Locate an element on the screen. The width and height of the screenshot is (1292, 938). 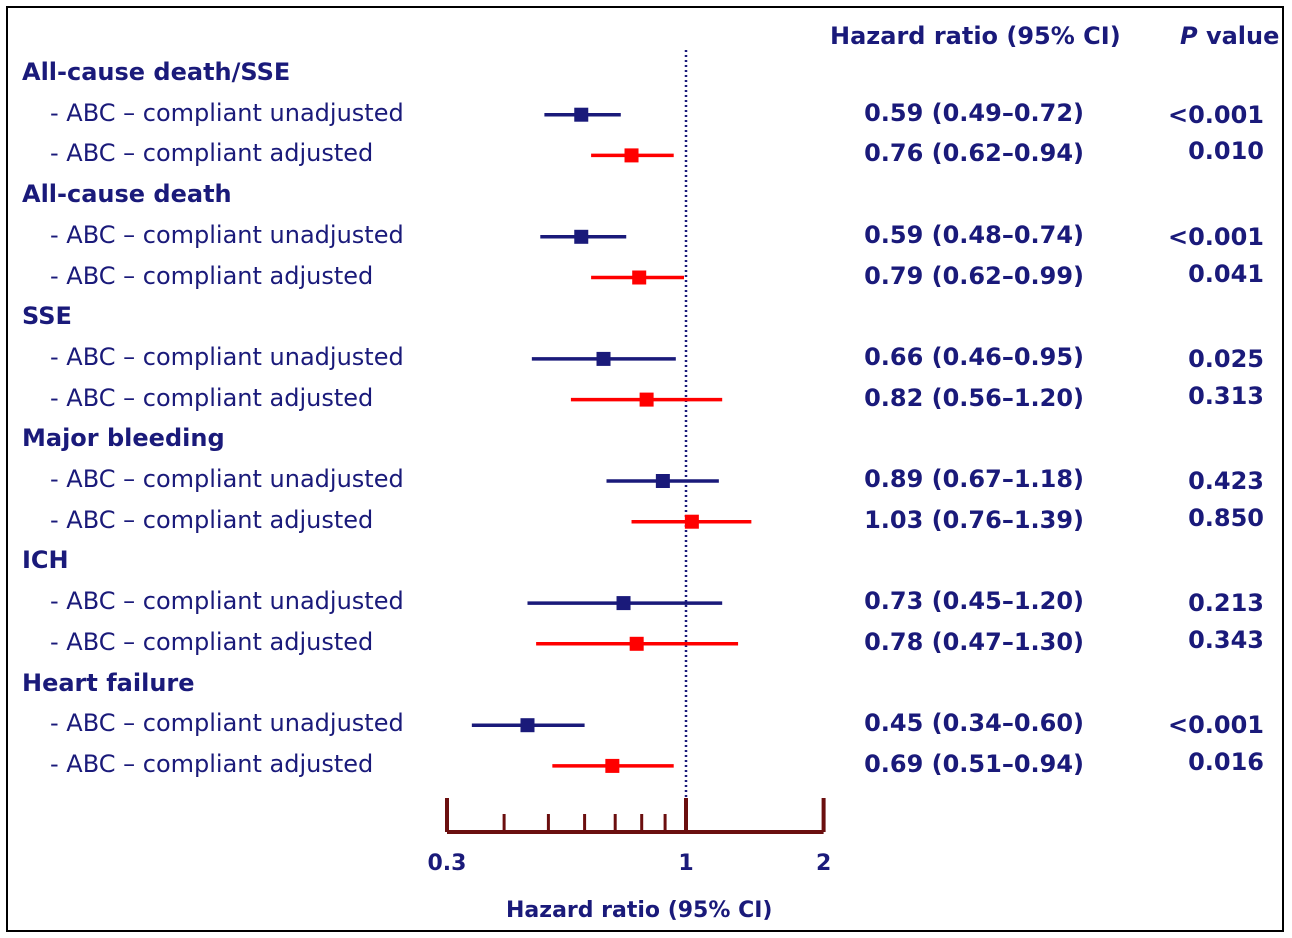
group-label: Heart failure is located at coordinates (108, 682).